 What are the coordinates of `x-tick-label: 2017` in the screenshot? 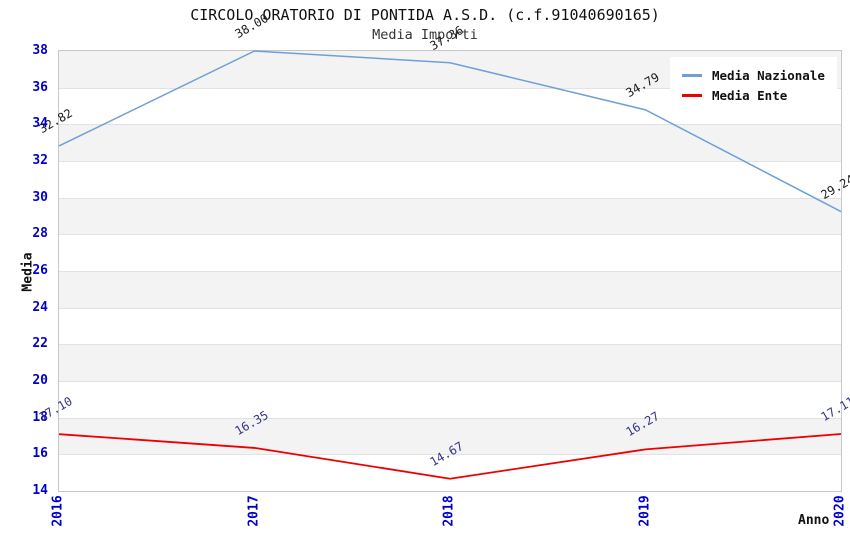 It's located at (253, 511).